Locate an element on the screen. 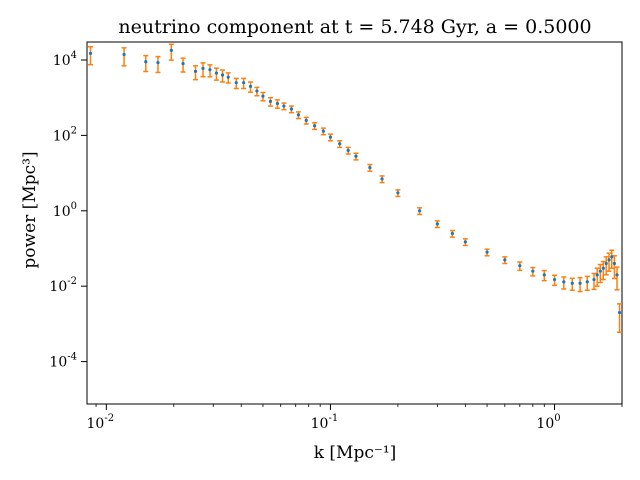 The height and width of the screenshot is (480, 640). x-axis-ticks: 10⁻² 10⁻¹ 10⁰ is located at coordinates (355, 418).